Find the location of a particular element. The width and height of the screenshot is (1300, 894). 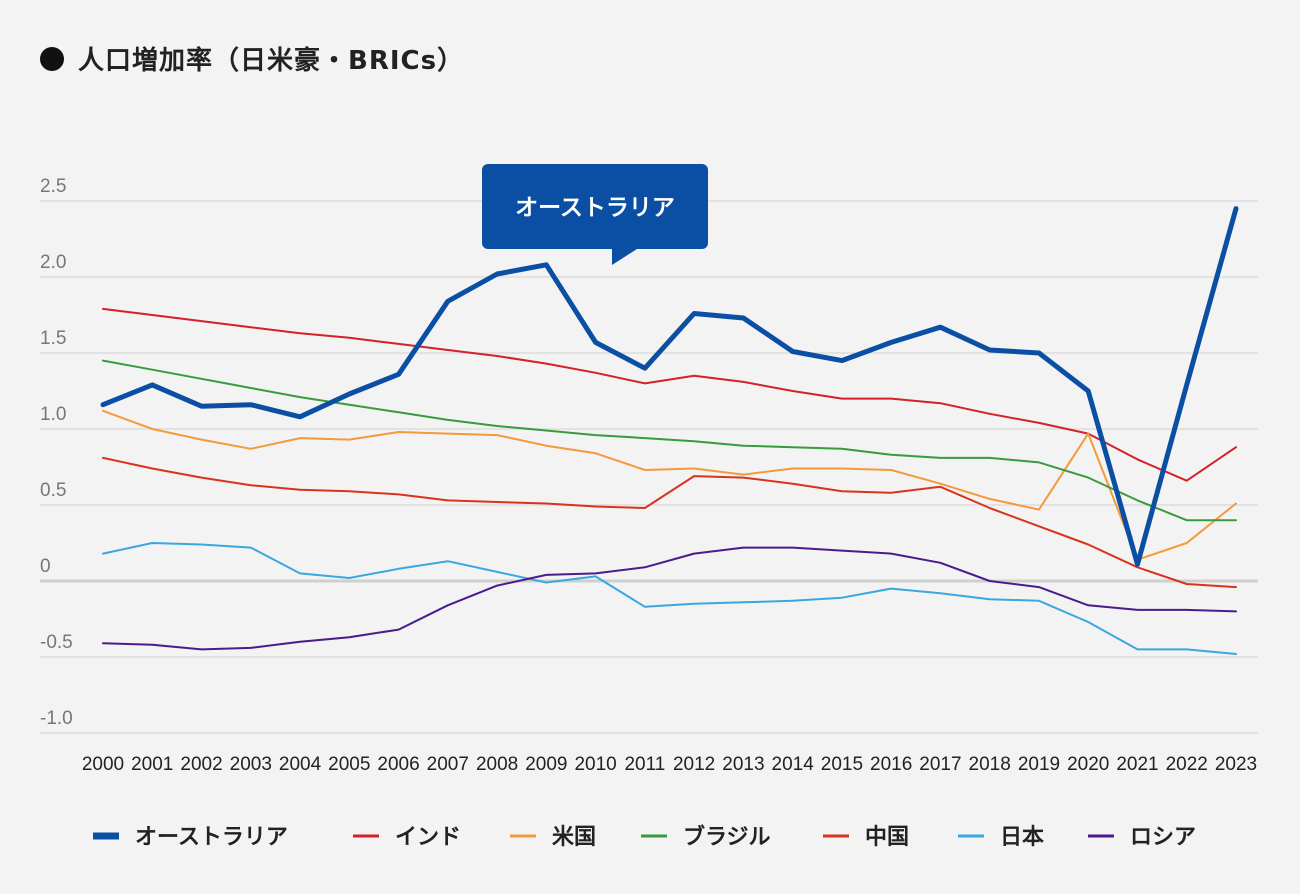

legend-label: オーストラリア is located at coordinates (211, 837).